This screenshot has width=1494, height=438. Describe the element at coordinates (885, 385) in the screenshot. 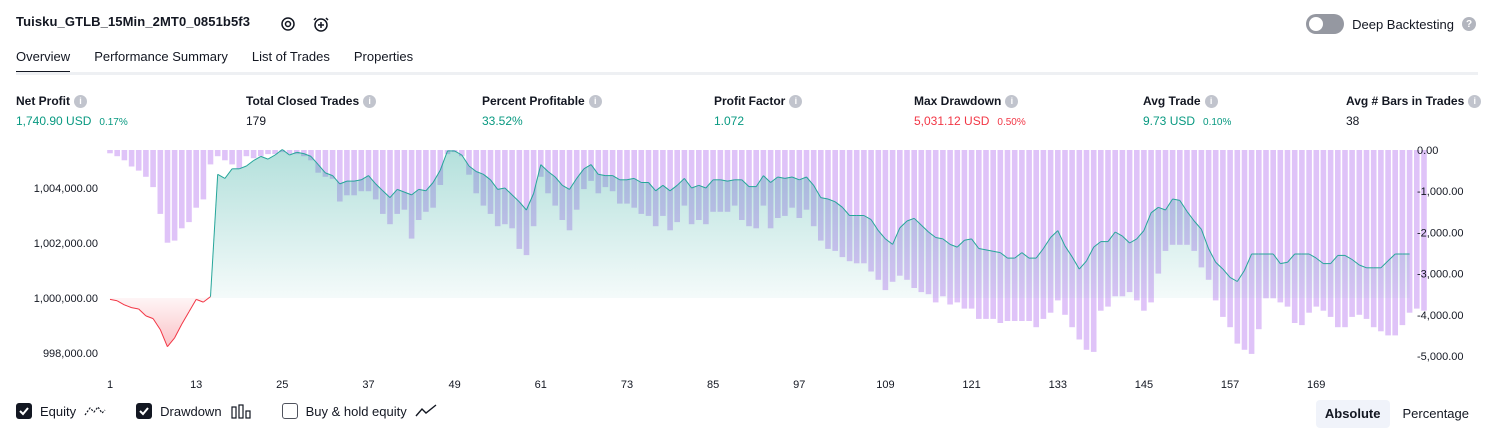

I see `x-tick-label: 109` at that location.